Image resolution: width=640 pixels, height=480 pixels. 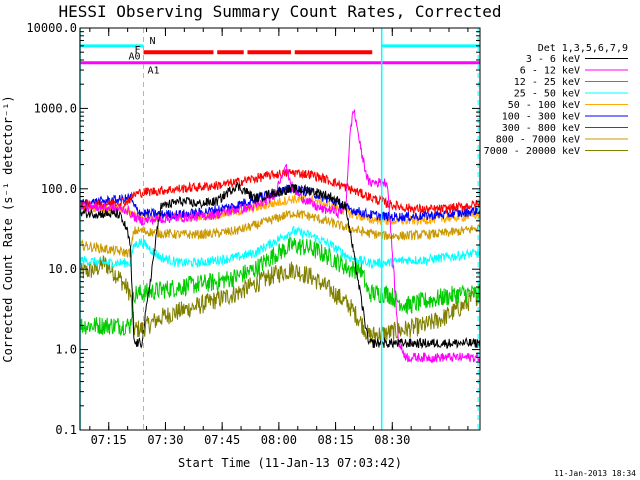 I want to click on legend-label-0: 3 - 6 keV, so click(x=553, y=59).